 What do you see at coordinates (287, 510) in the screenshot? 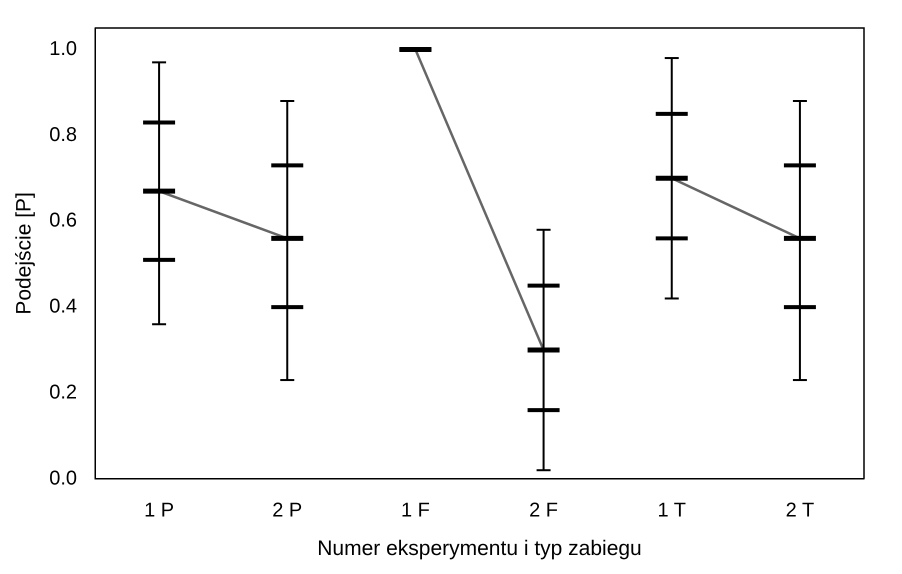
I see `x-tick-label: 2 P` at bounding box center [287, 510].